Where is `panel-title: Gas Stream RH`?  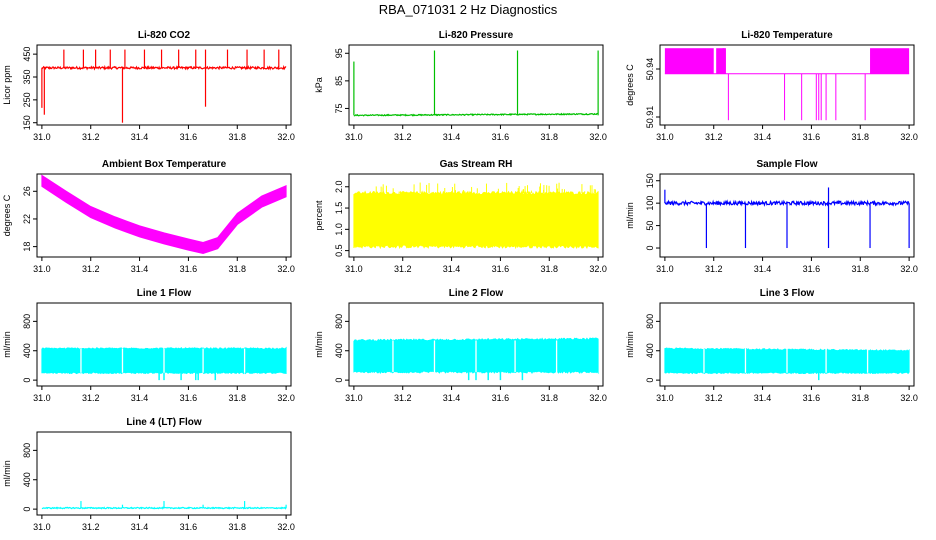
panel-title: Gas Stream RH is located at coordinates (476, 164).